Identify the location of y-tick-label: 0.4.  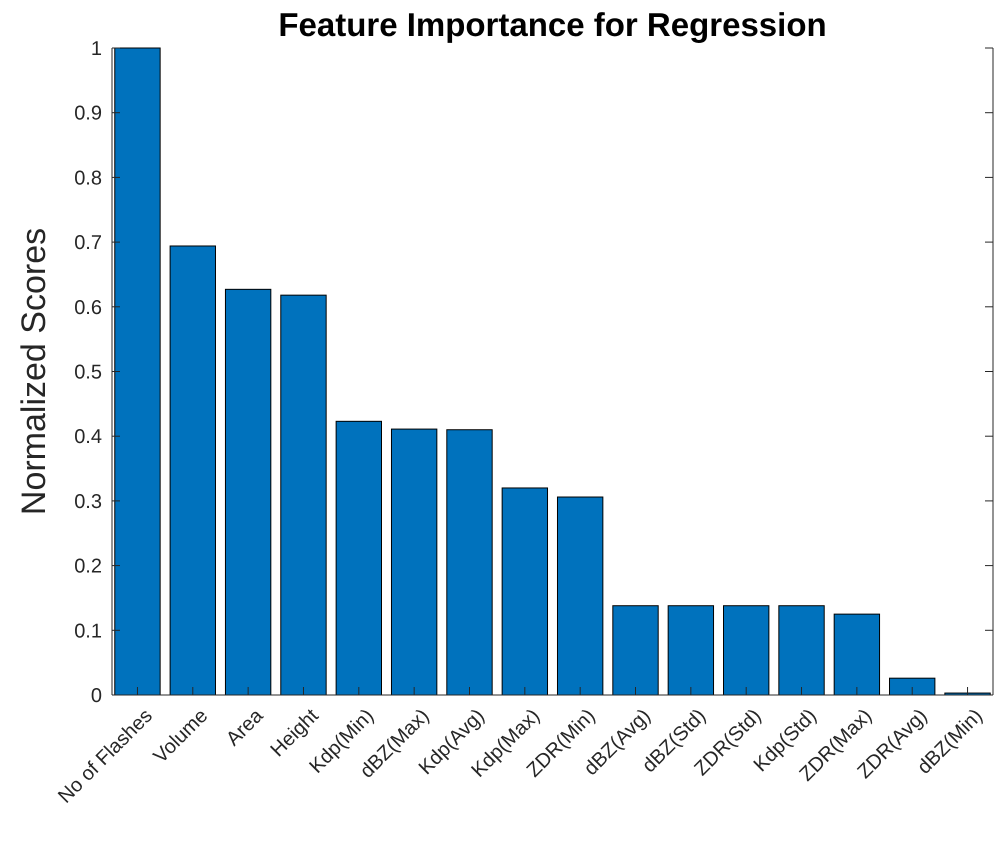
(88, 437).